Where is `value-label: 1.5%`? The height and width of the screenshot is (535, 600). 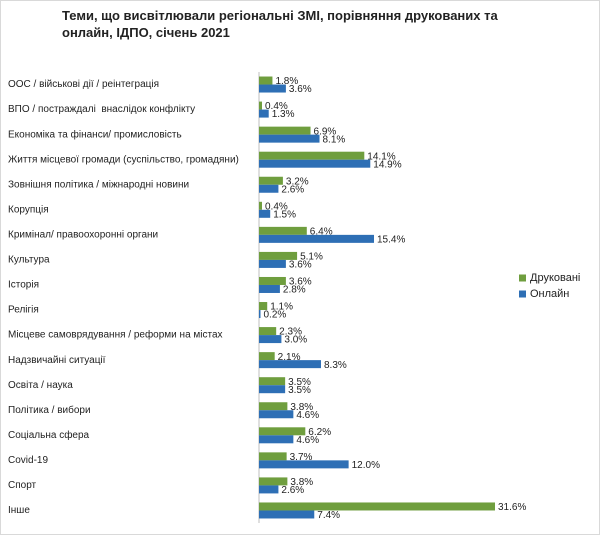 value-label: 1.5% is located at coordinates (284, 214).